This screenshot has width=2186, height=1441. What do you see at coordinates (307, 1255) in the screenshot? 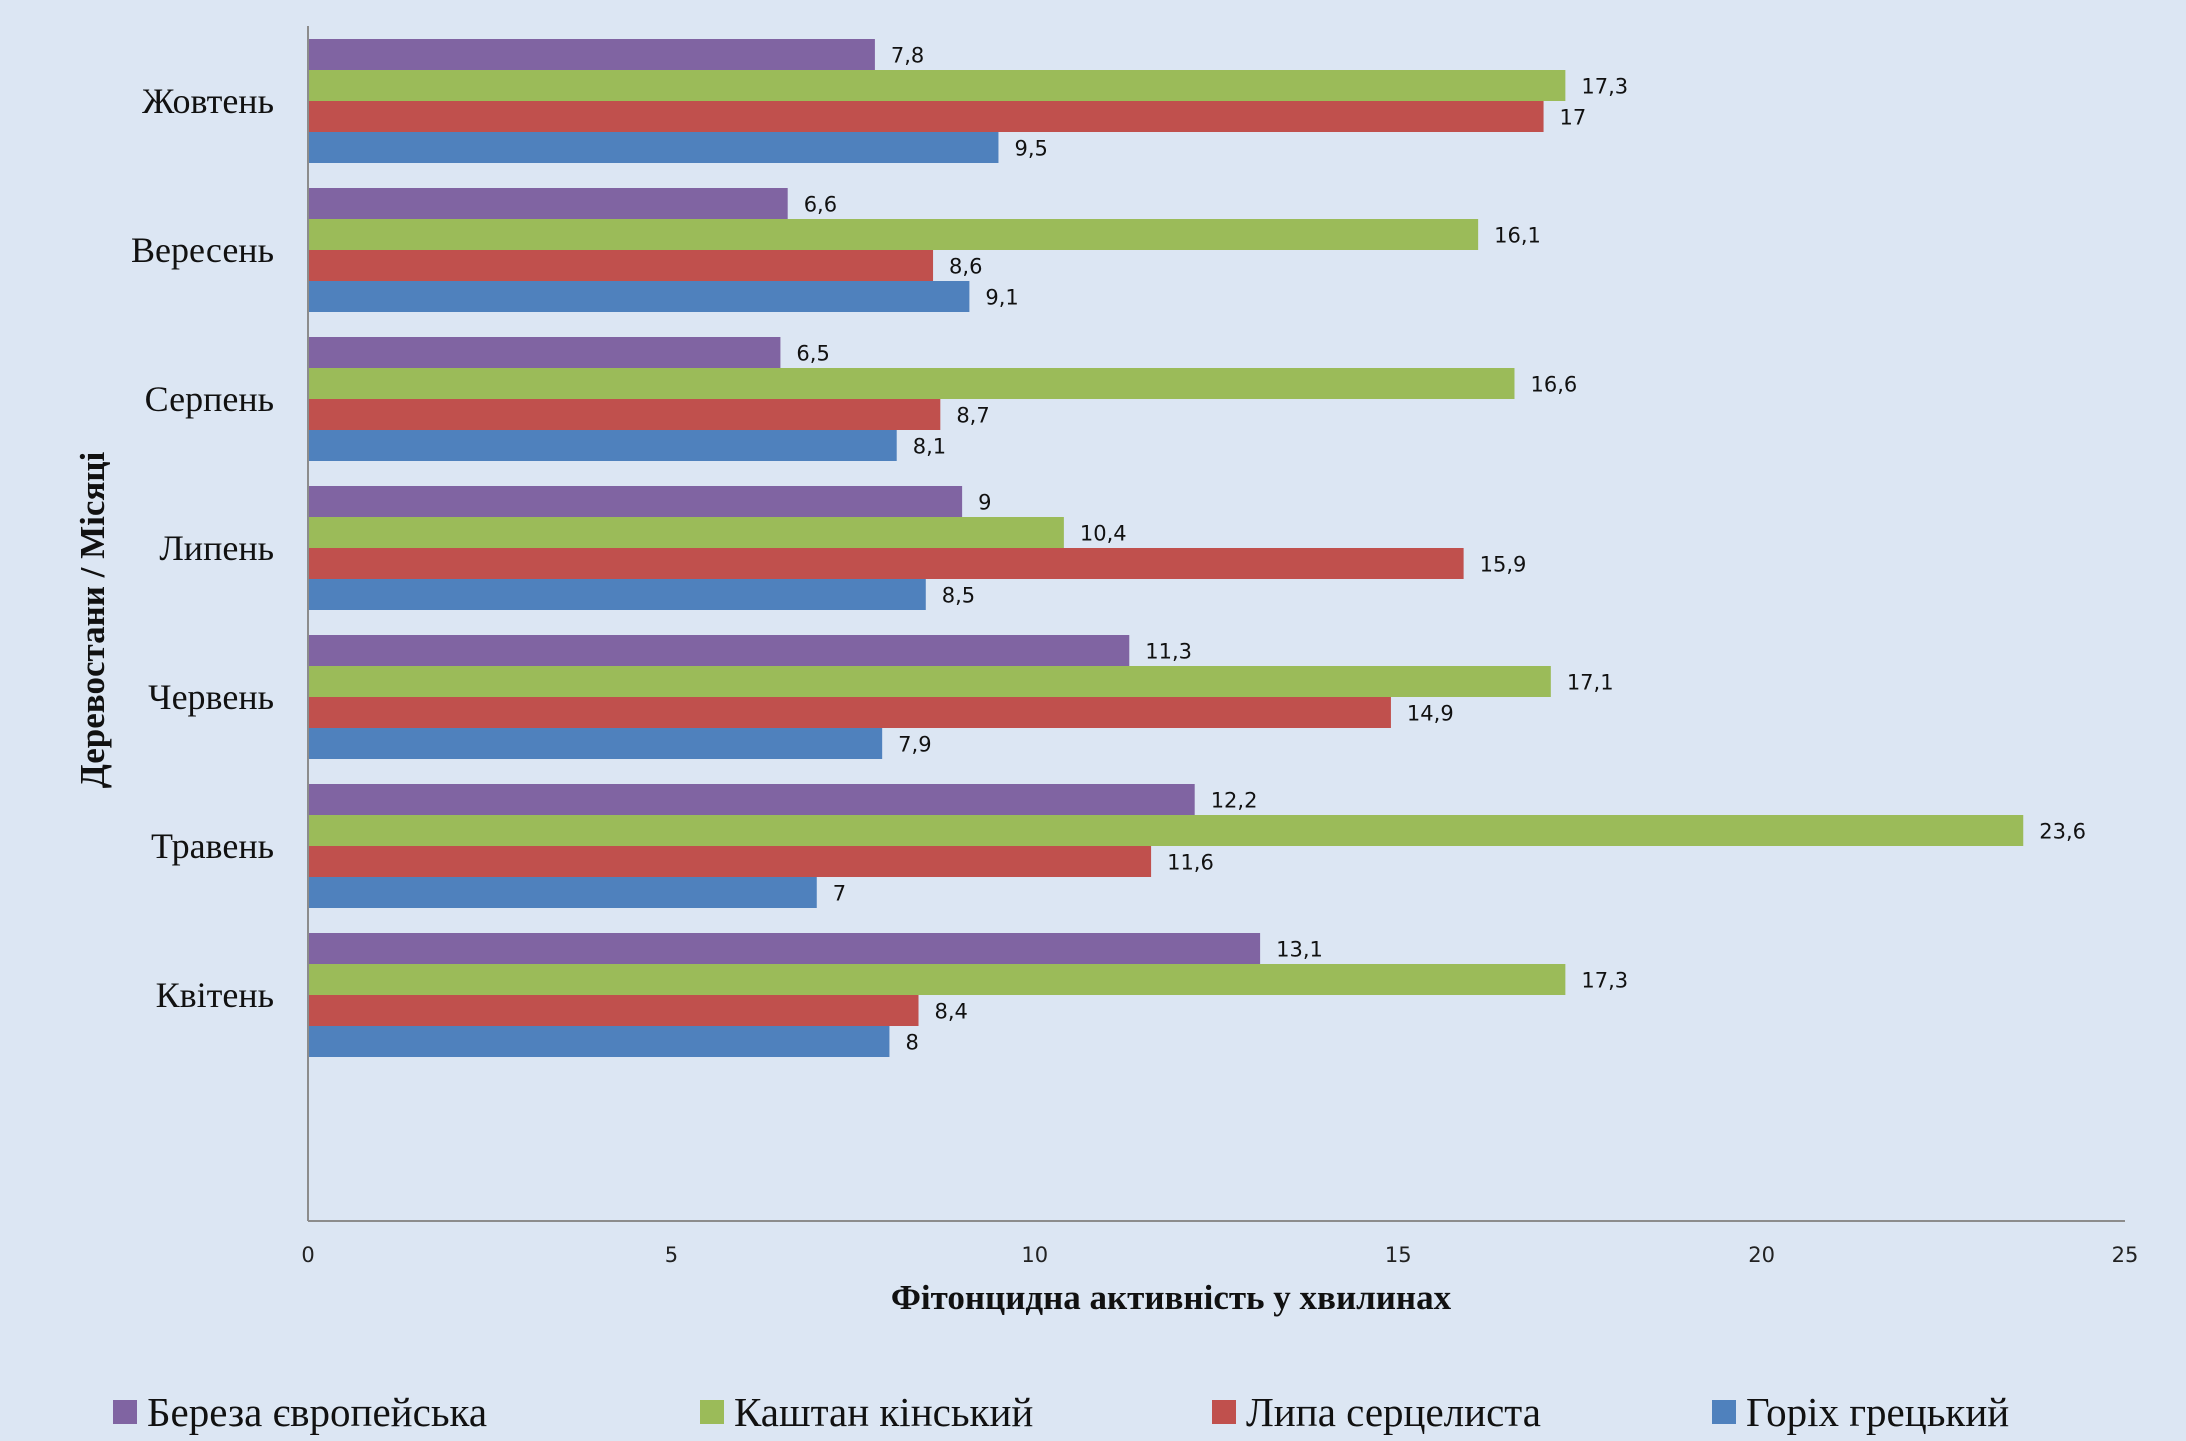
I see `x-tick-label-1: 0` at bounding box center [307, 1255].